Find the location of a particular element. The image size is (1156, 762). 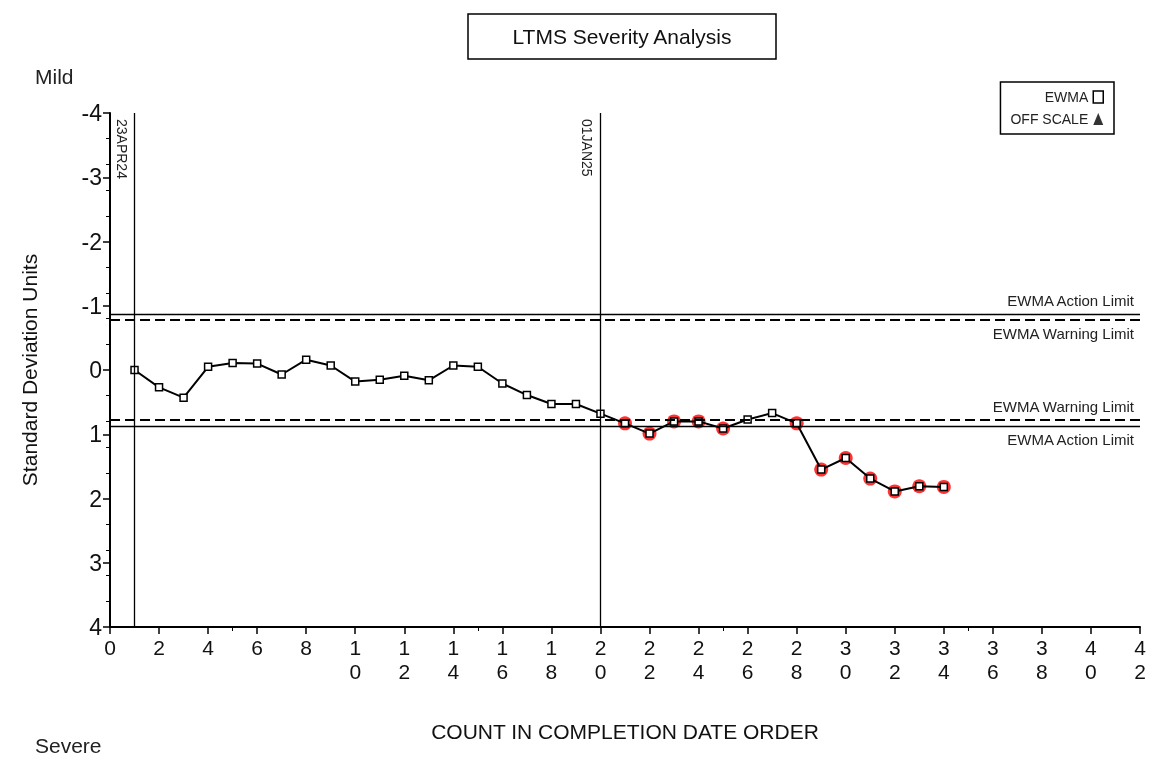

chart-title: LTMS Severity Analysis is located at coordinates (622, 36).